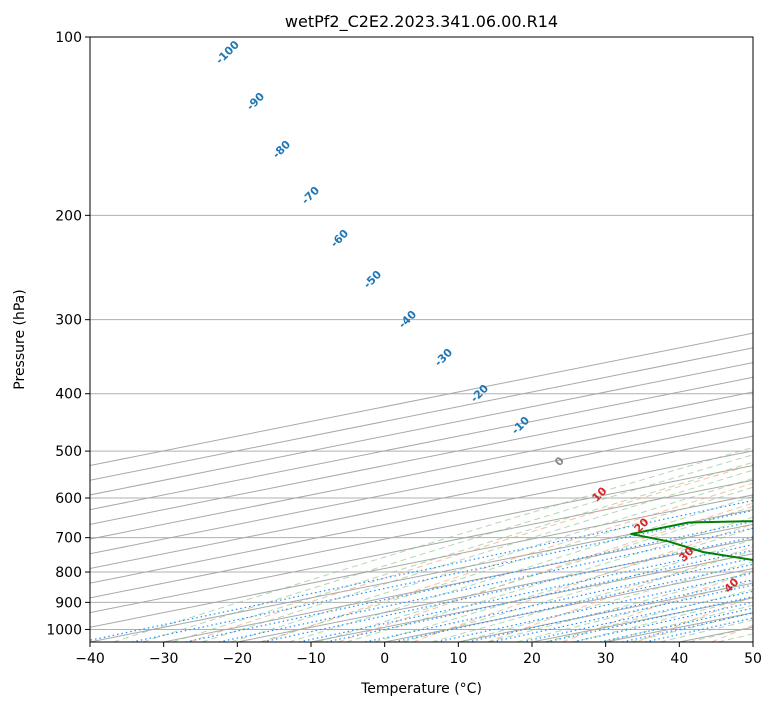 Image resolution: width=775 pixels, height=708 pixels. What do you see at coordinates (68, 539) in the screenshot?
I see `y-tick-label: 700` at bounding box center [68, 539].